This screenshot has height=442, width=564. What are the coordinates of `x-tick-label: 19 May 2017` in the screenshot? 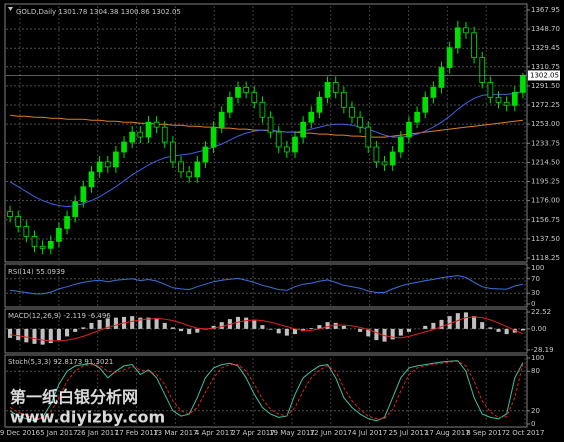 It's located at (292, 433).